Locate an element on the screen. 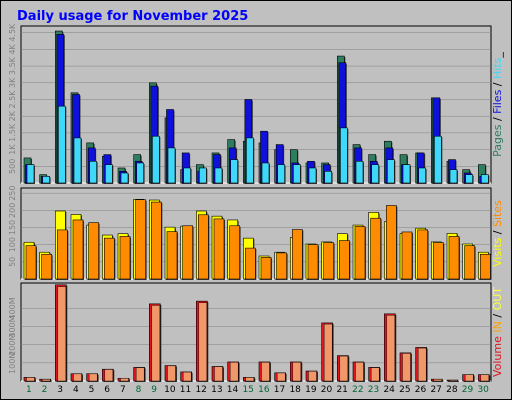 Image resolution: width=512 pixels, height=400 pixels. legend-part: Hits is located at coordinates (497, 68).